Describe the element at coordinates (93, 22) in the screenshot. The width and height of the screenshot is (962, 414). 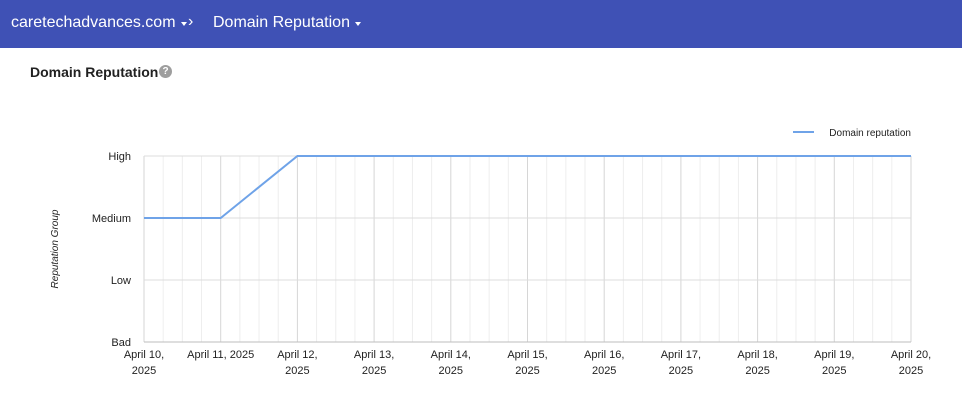
I see `domain-name: caretechadvances.com` at that location.